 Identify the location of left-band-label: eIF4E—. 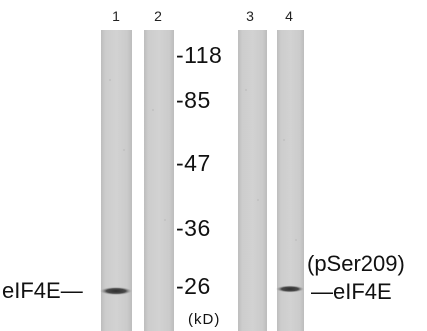
(42, 290).